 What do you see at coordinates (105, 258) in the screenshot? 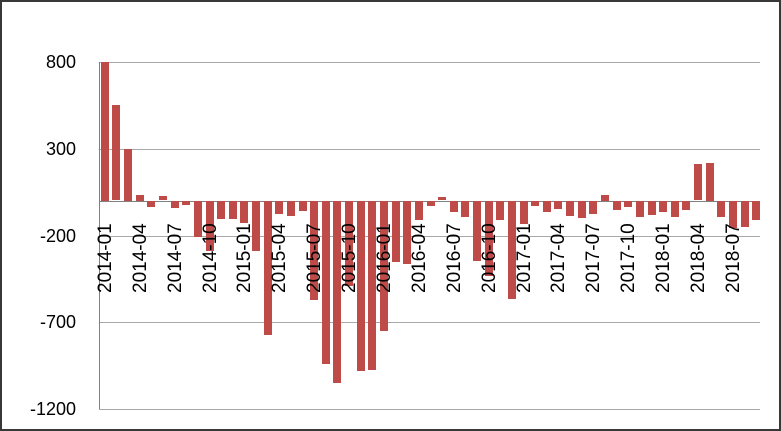
I see `x-axis-label: 2014-01` at bounding box center [105, 258].